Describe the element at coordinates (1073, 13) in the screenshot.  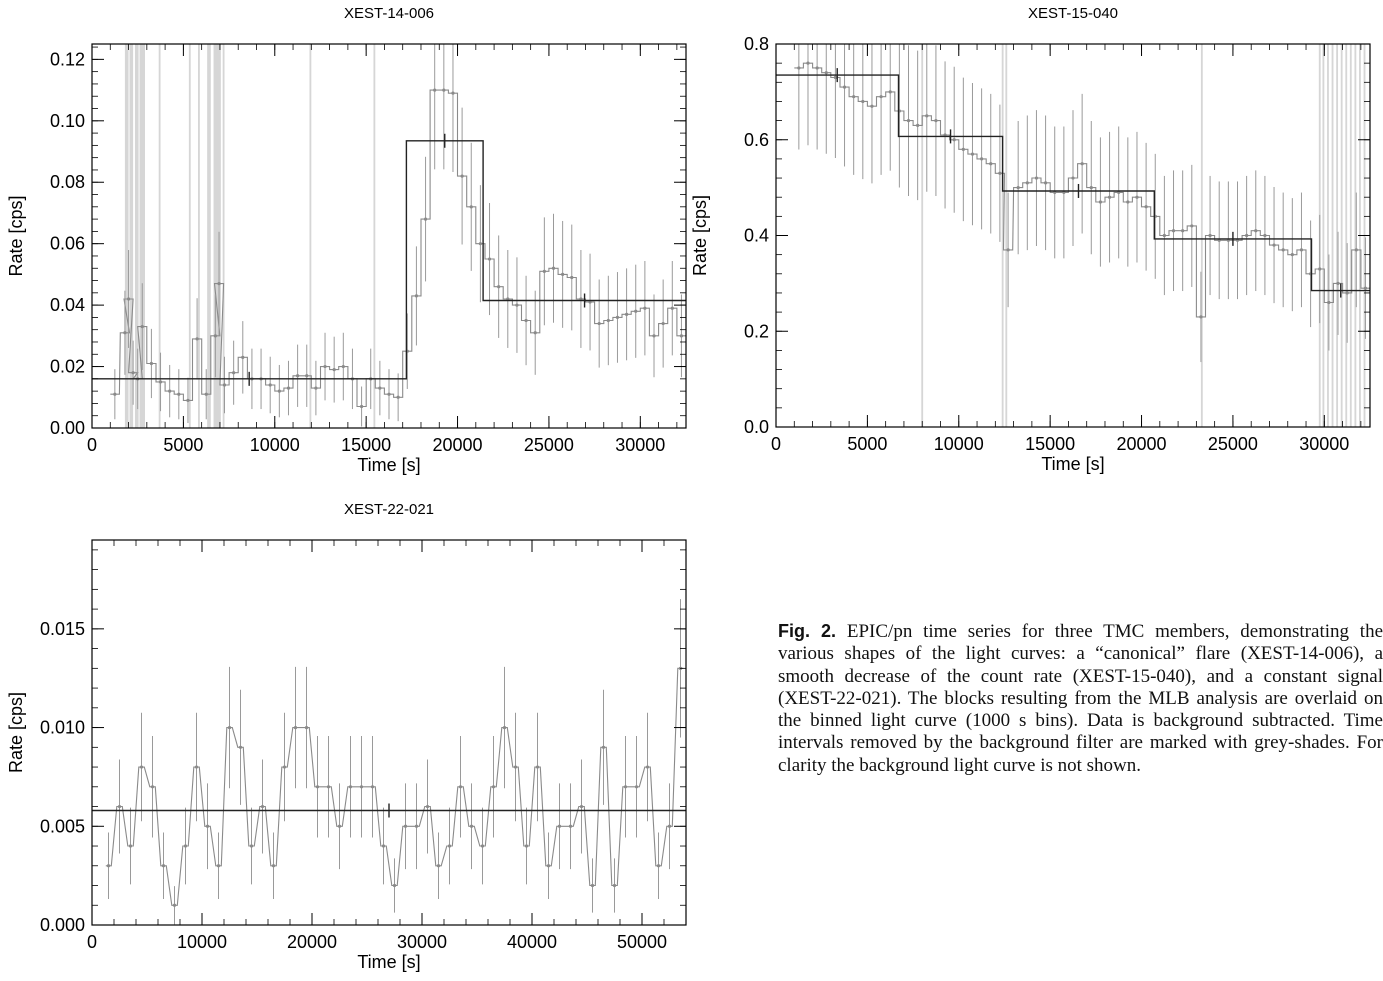
I see `panel-title: XEST-15-040` at that location.